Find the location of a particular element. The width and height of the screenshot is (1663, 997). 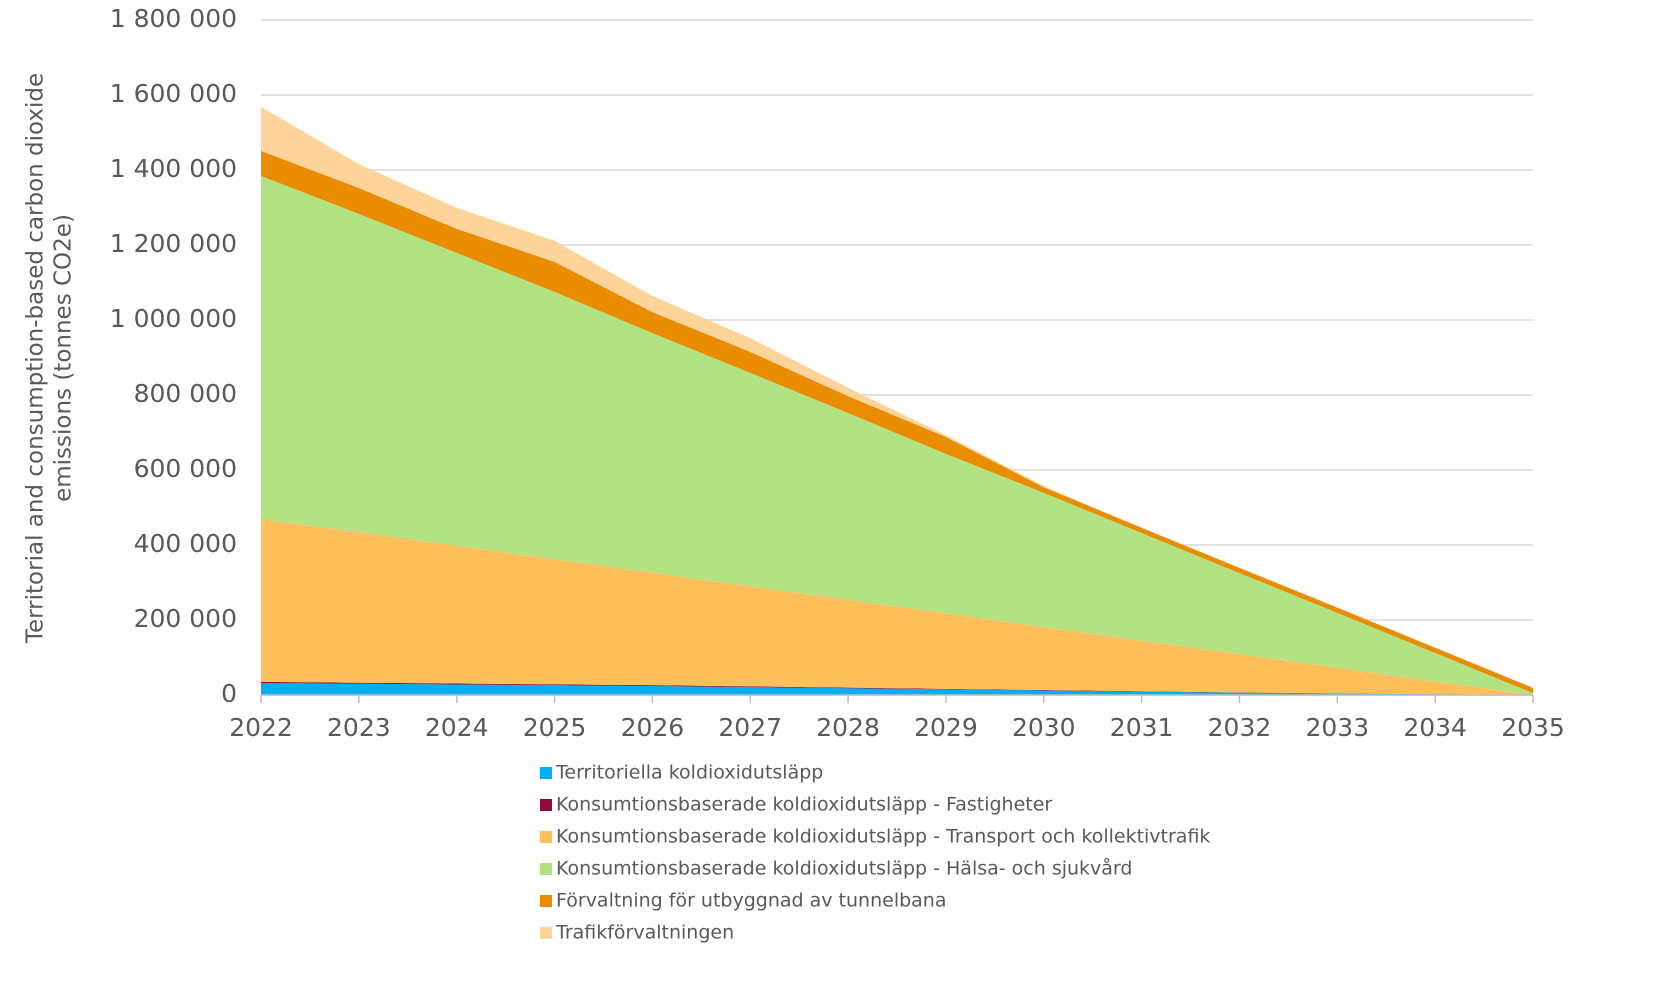

x-tick-label: 2035 is located at coordinates (1533, 727).